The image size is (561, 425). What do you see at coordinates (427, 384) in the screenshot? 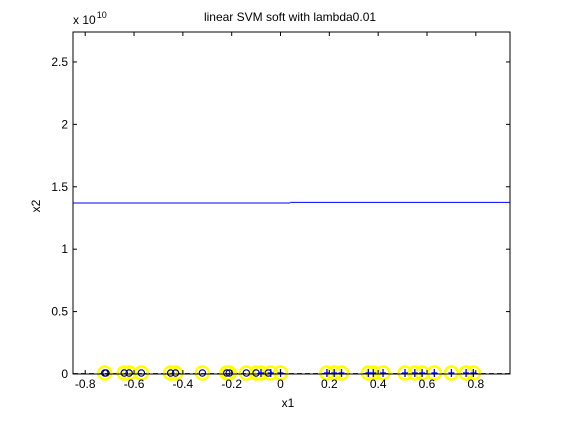
I see `x-tick-label: 0.6` at bounding box center [427, 384].